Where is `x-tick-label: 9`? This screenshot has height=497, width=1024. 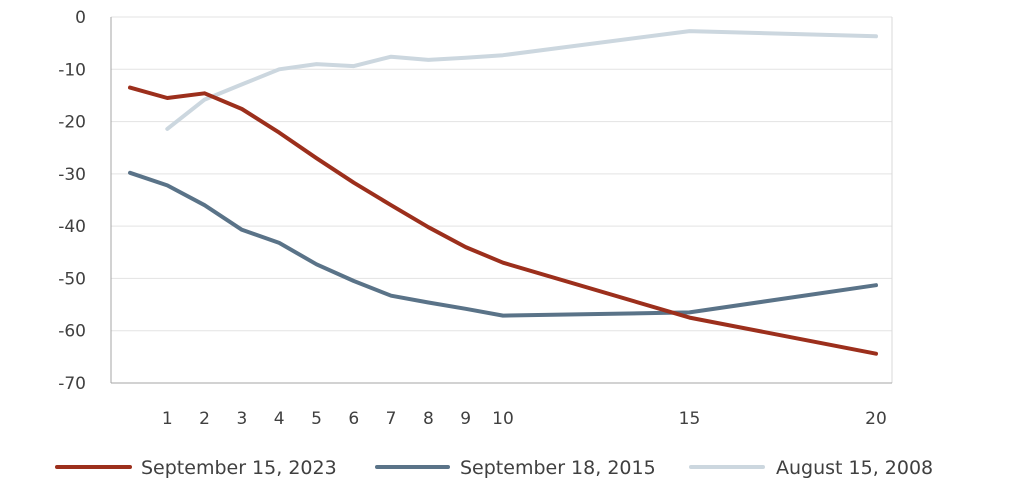 x-tick-label: 9 is located at coordinates (465, 419).